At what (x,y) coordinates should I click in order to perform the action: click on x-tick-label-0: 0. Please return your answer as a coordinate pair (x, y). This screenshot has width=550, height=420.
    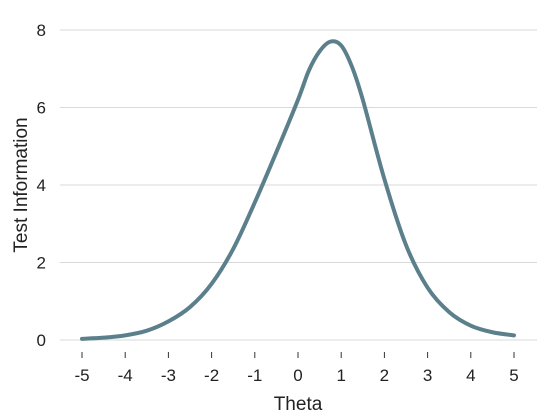
    Looking at the image, I should click on (297, 375).